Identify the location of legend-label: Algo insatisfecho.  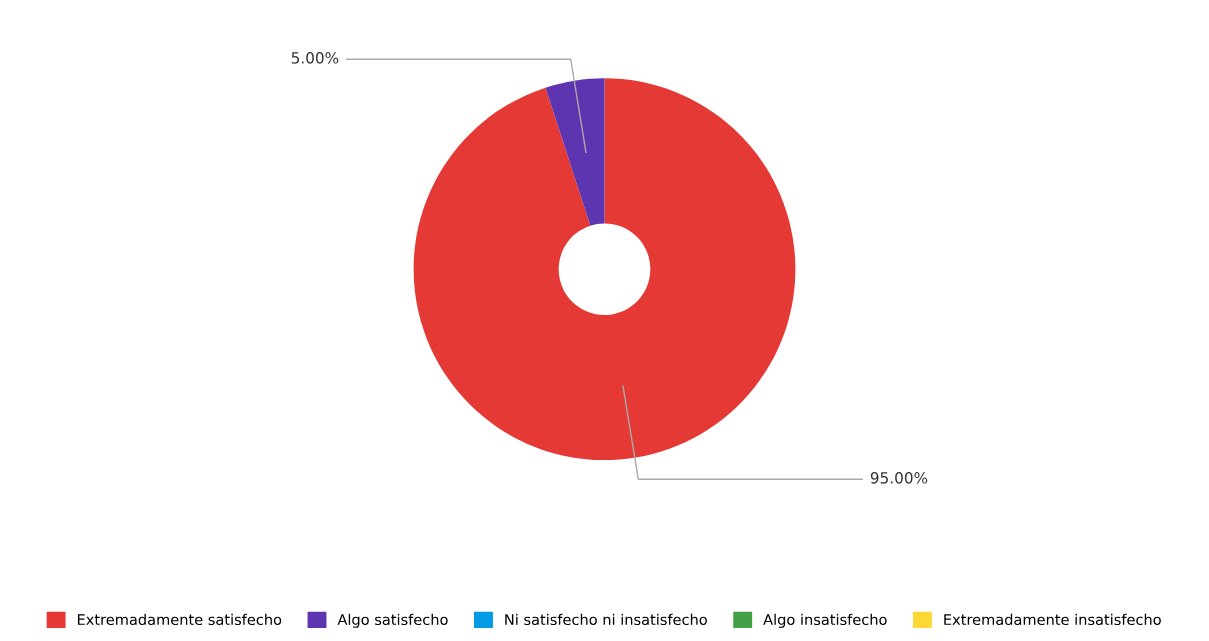
(825, 620).